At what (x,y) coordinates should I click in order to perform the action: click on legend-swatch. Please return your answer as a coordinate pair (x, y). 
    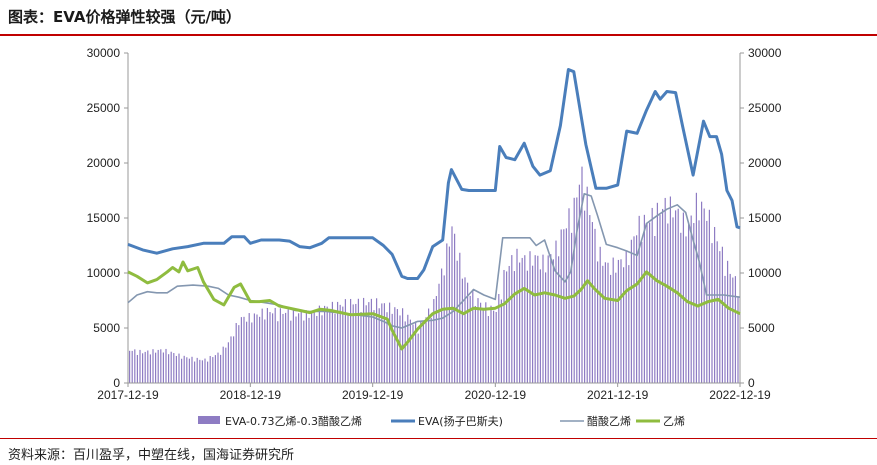
    Looking at the image, I should click on (209, 420).